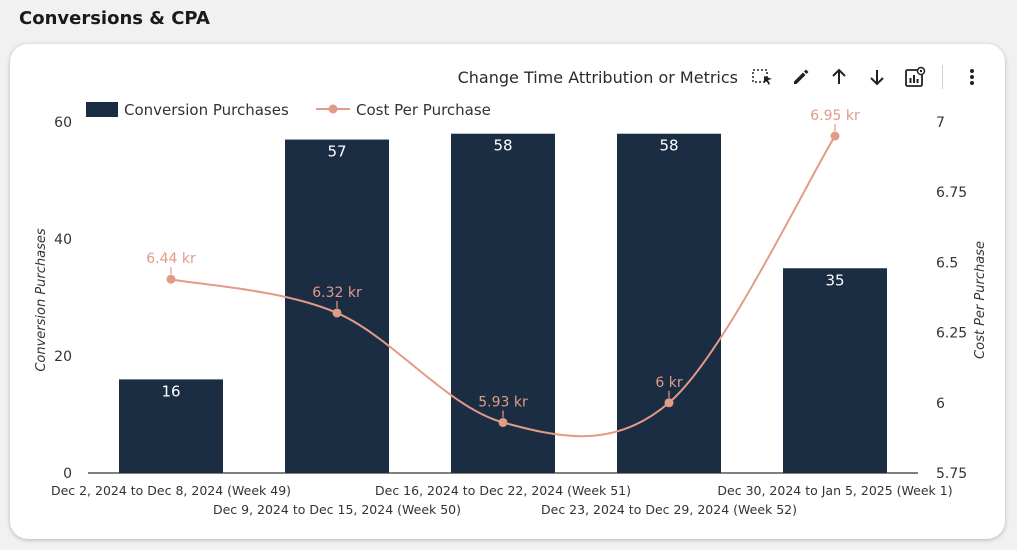 This screenshot has width=1017, height=550. I want to click on legend-label-line: Cost Per Purchase, so click(423, 110).